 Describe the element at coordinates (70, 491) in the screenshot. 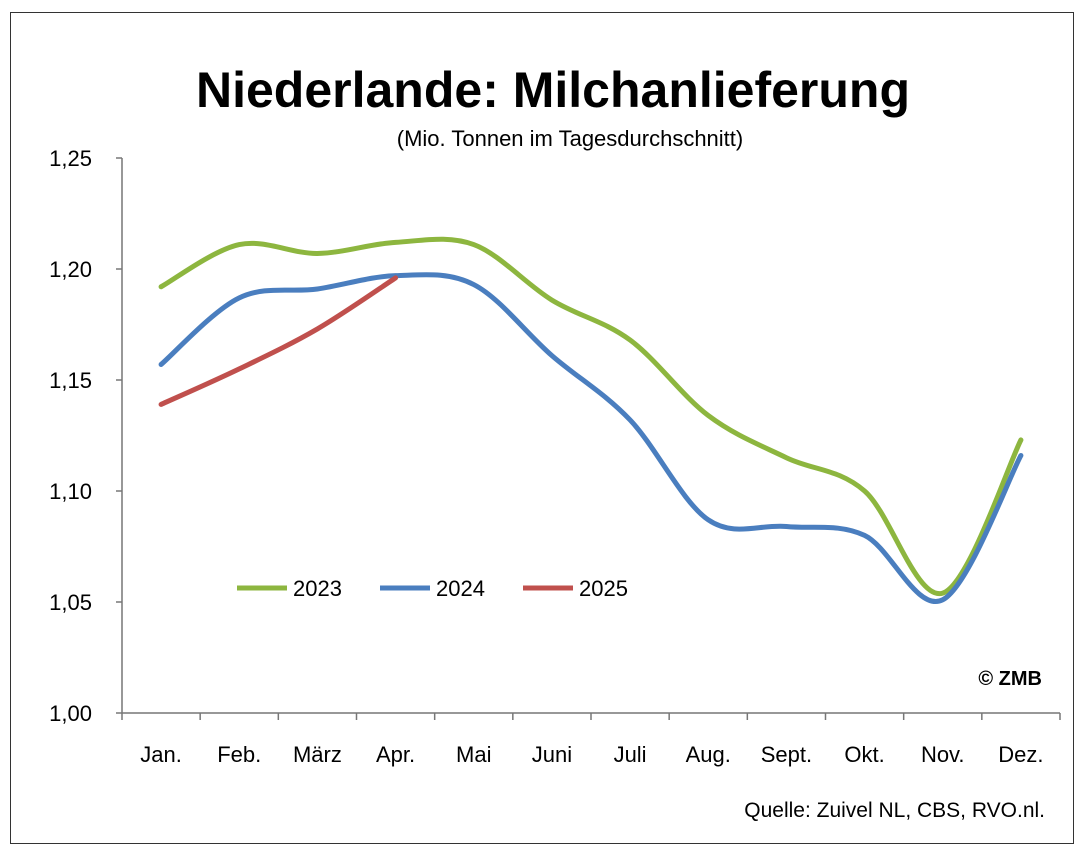

I see `y-tick-label: 1,10` at that location.